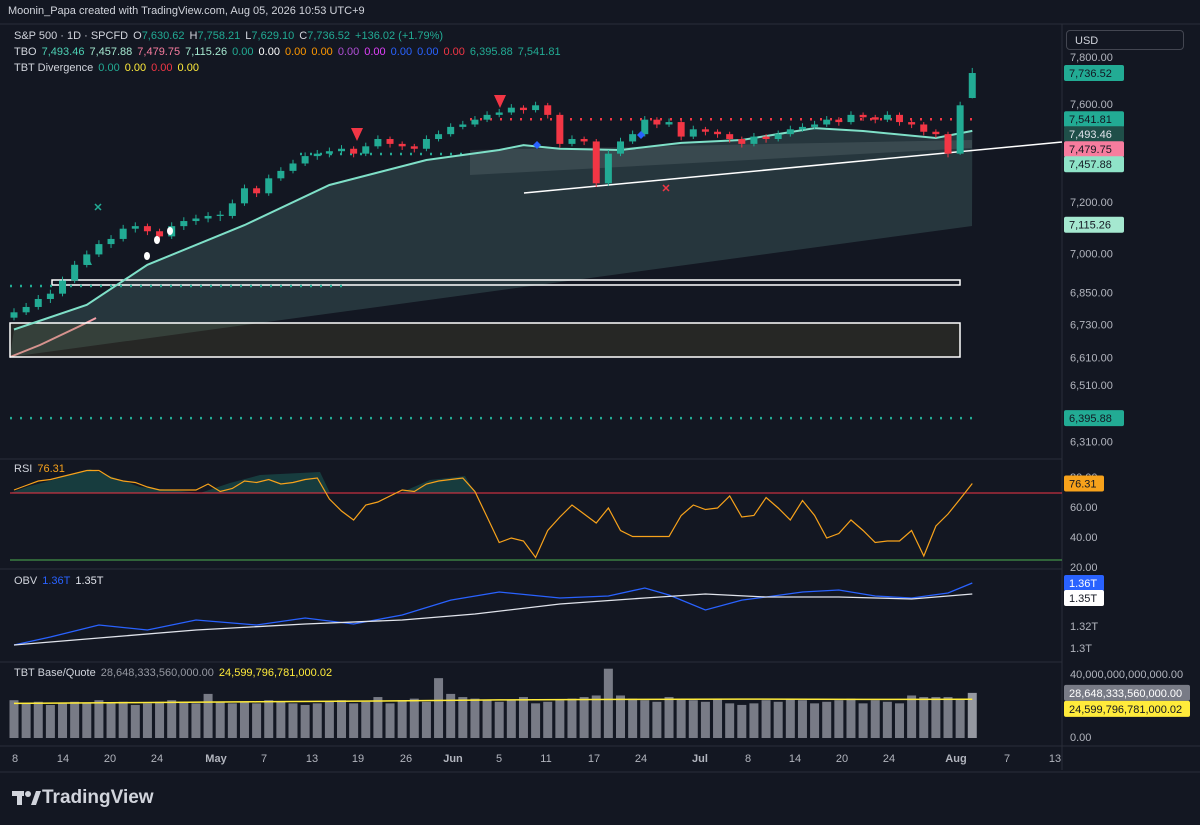  Describe the element at coordinates (88, 261) in the screenshot. I see `signal-up` at that location.